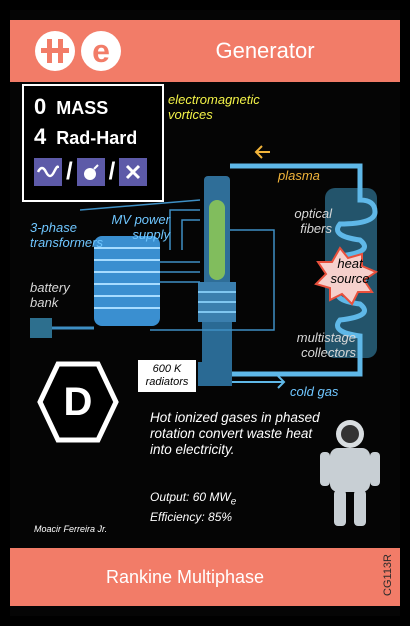 Image resolution: width=410 pixels, height=626 pixels. I want to click on badge-letter: D, so click(78, 402).